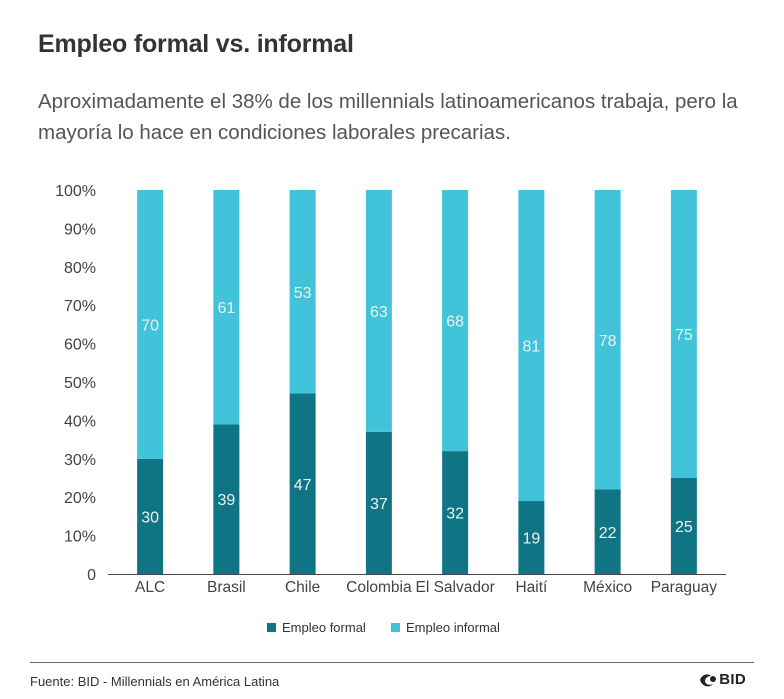 This screenshot has height=699, width=784. I want to click on brand-logo: BID, so click(722, 679).